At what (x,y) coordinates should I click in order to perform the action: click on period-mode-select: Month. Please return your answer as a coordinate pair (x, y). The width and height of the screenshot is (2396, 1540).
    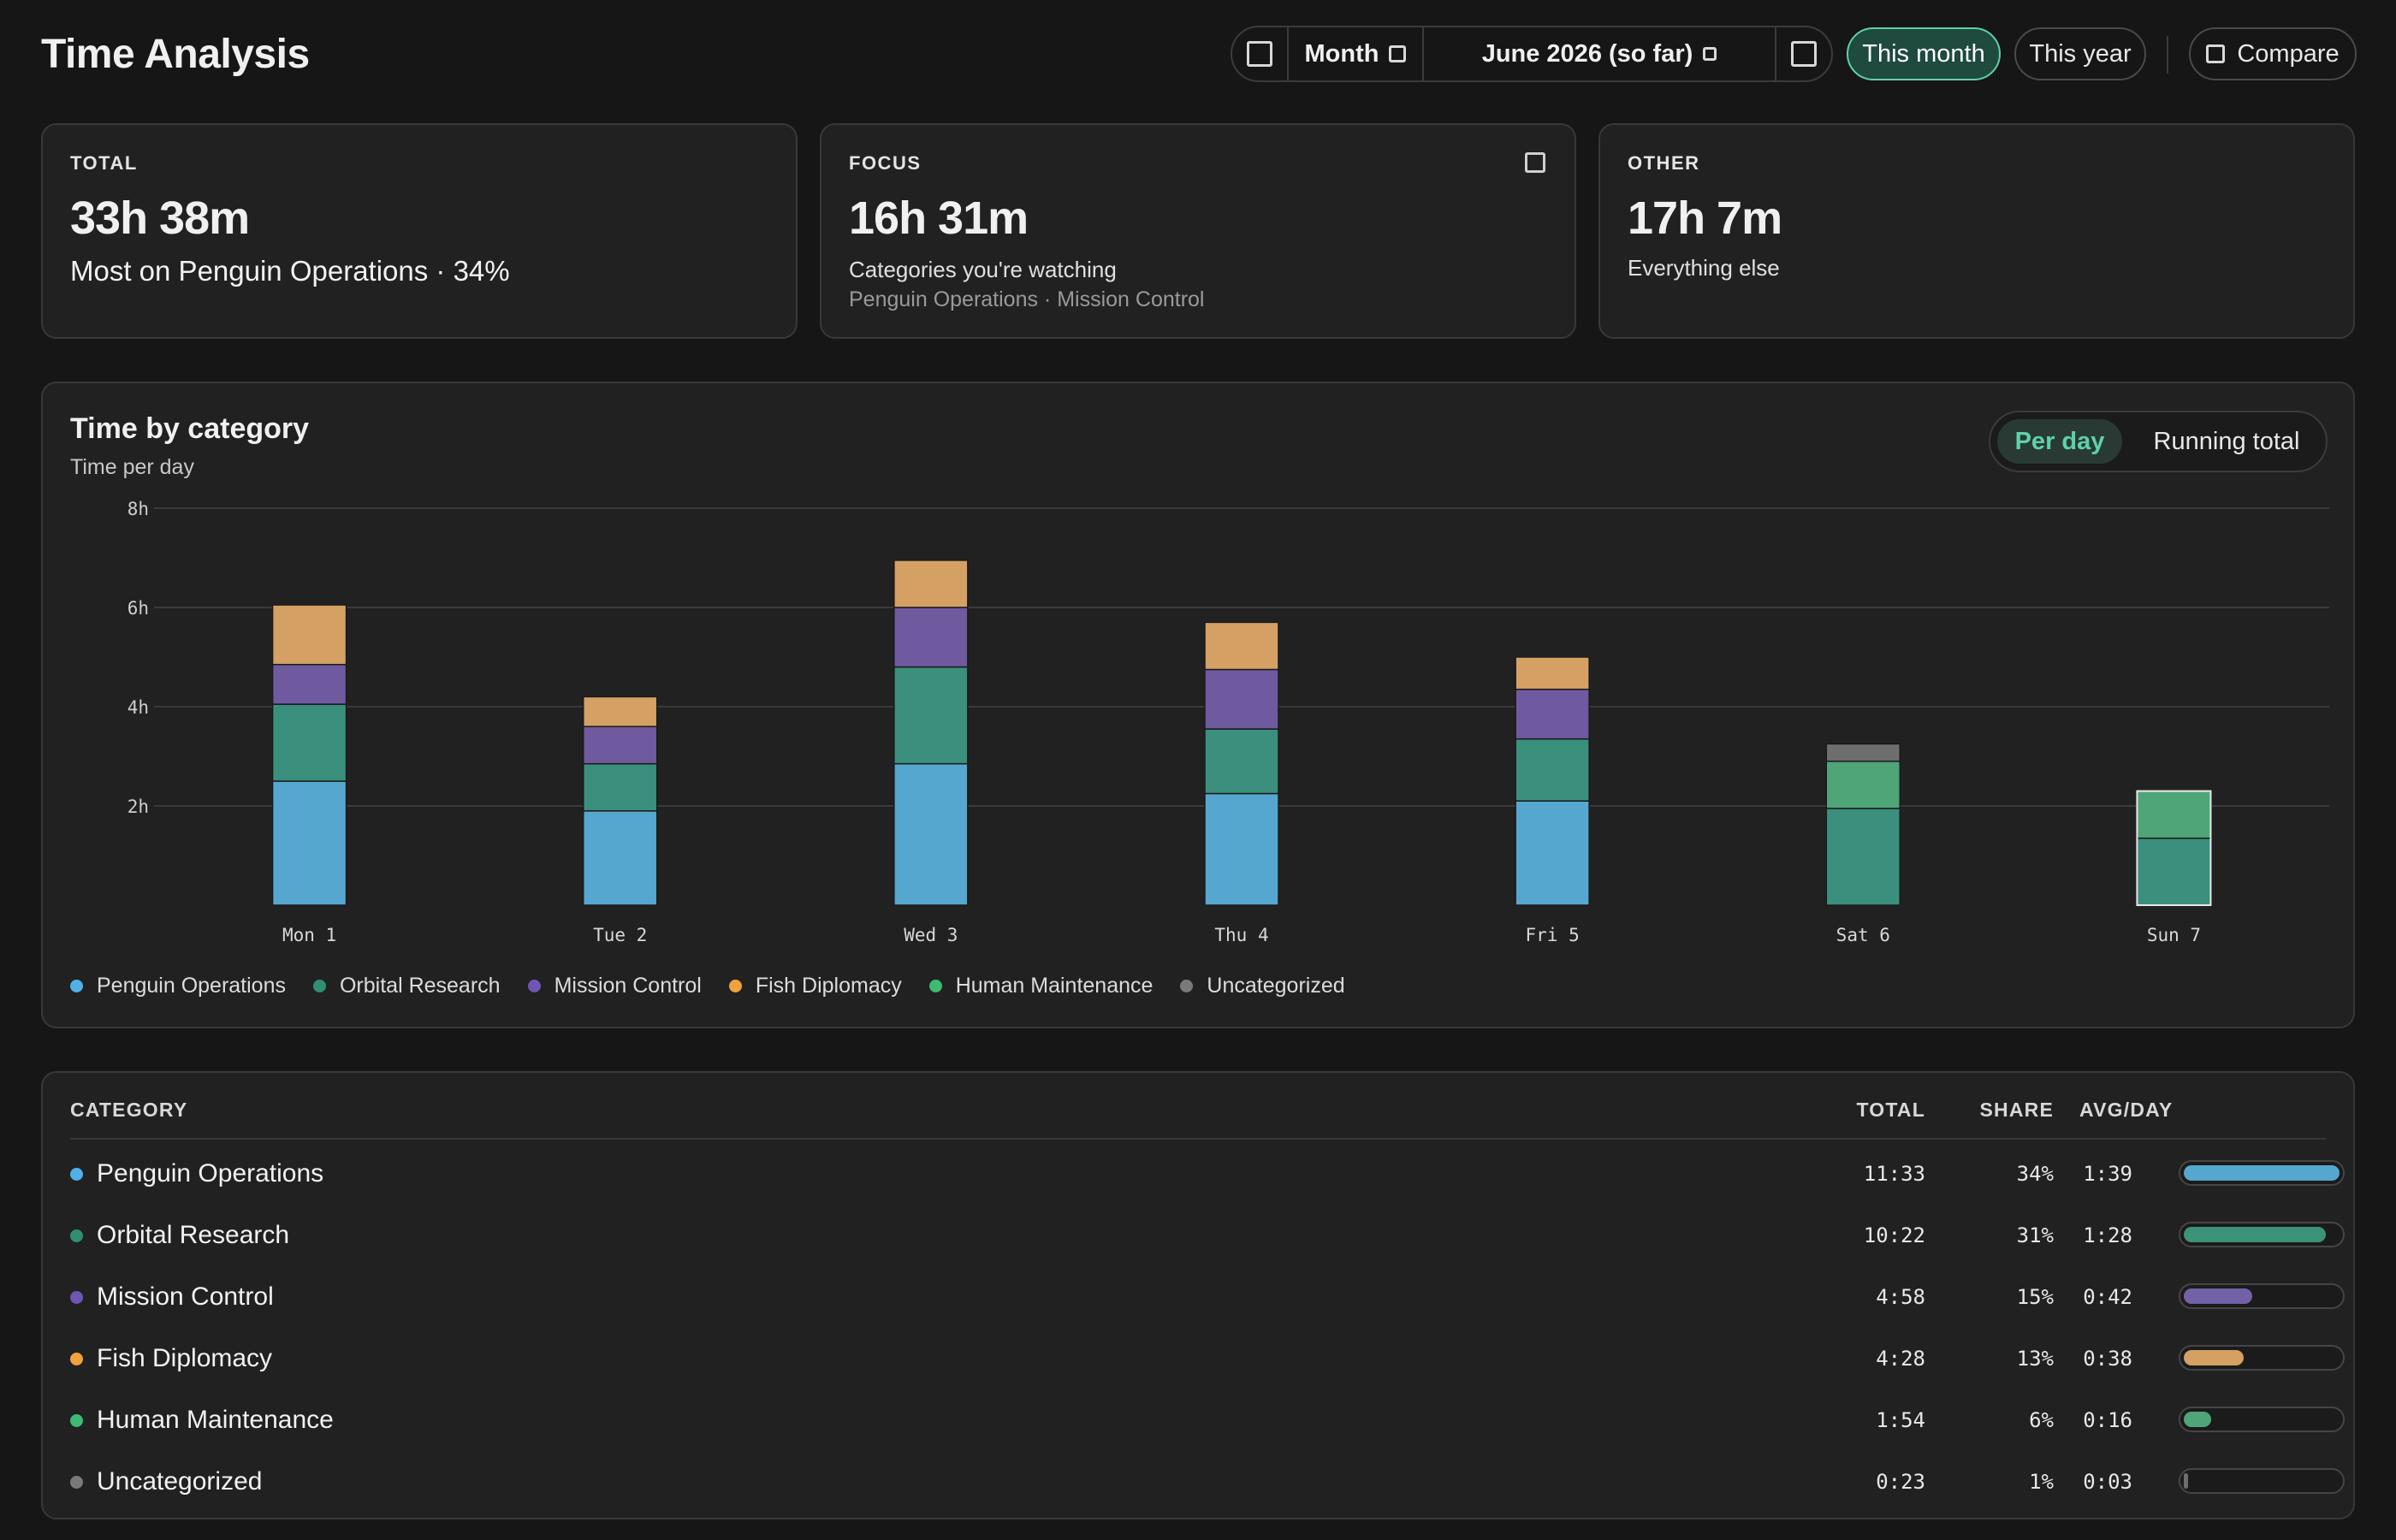
    Looking at the image, I should click on (1355, 53).